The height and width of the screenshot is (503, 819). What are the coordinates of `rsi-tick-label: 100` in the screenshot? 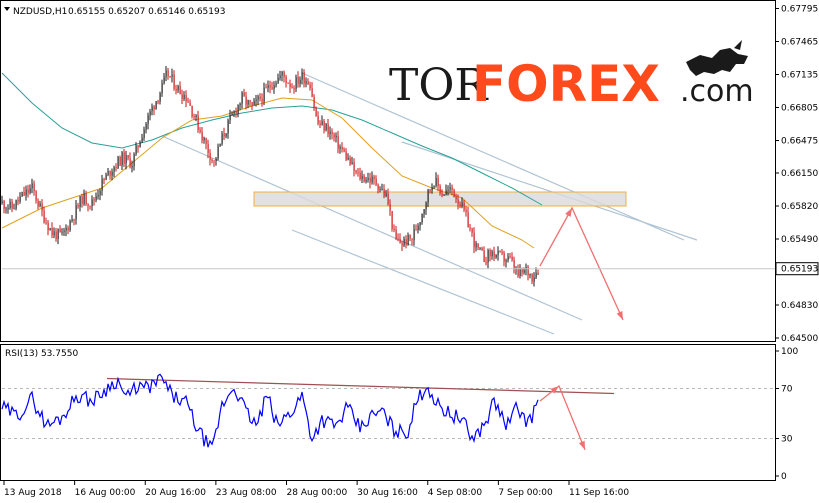 It's located at (789, 352).